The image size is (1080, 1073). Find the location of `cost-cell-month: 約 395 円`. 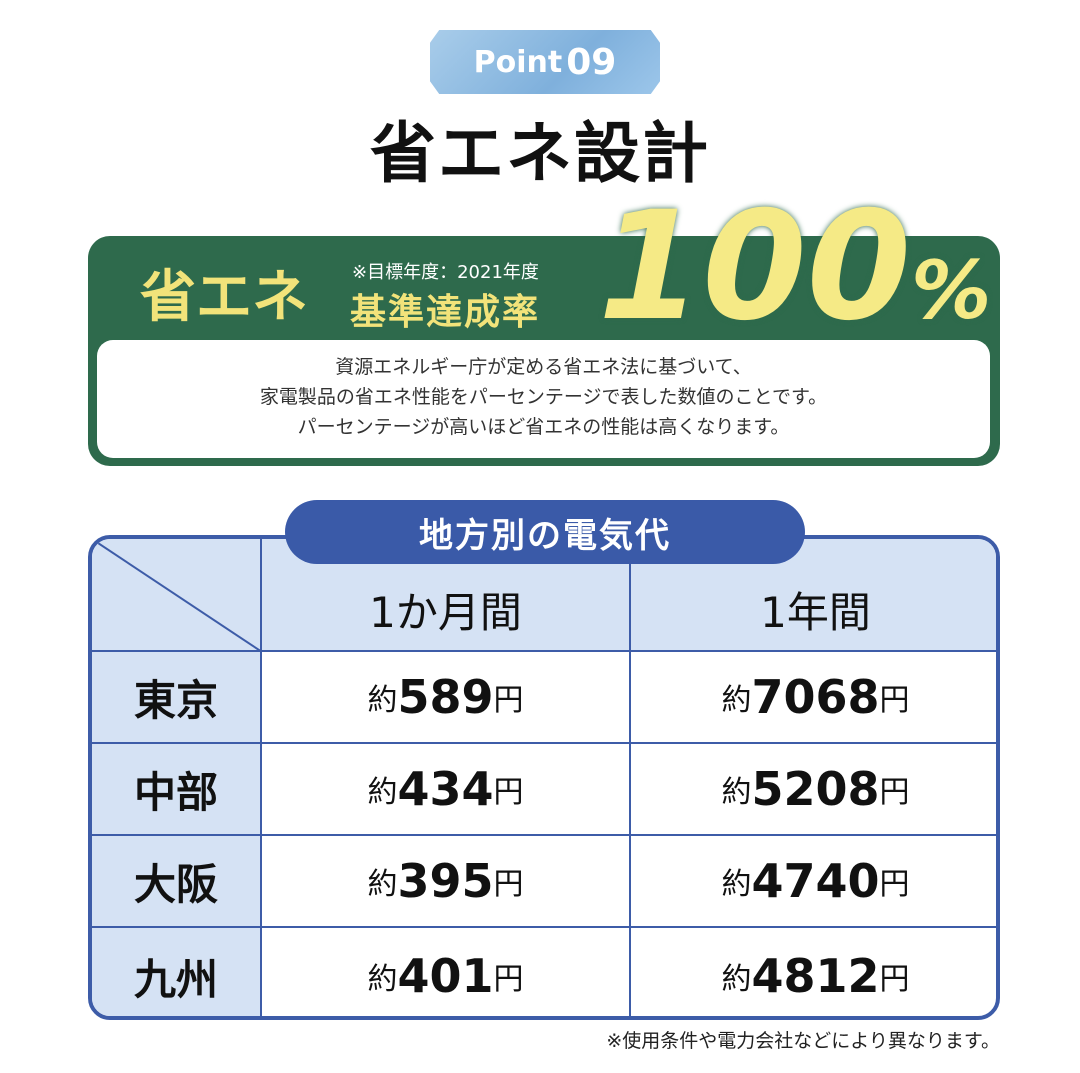

cost-cell-month: 約 395 円 is located at coordinates (446, 882).